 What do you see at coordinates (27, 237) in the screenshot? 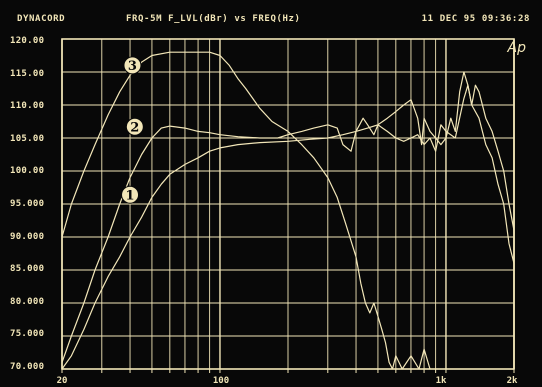
I see `y-tick-label-90: 90.000` at bounding box center [27, 237].